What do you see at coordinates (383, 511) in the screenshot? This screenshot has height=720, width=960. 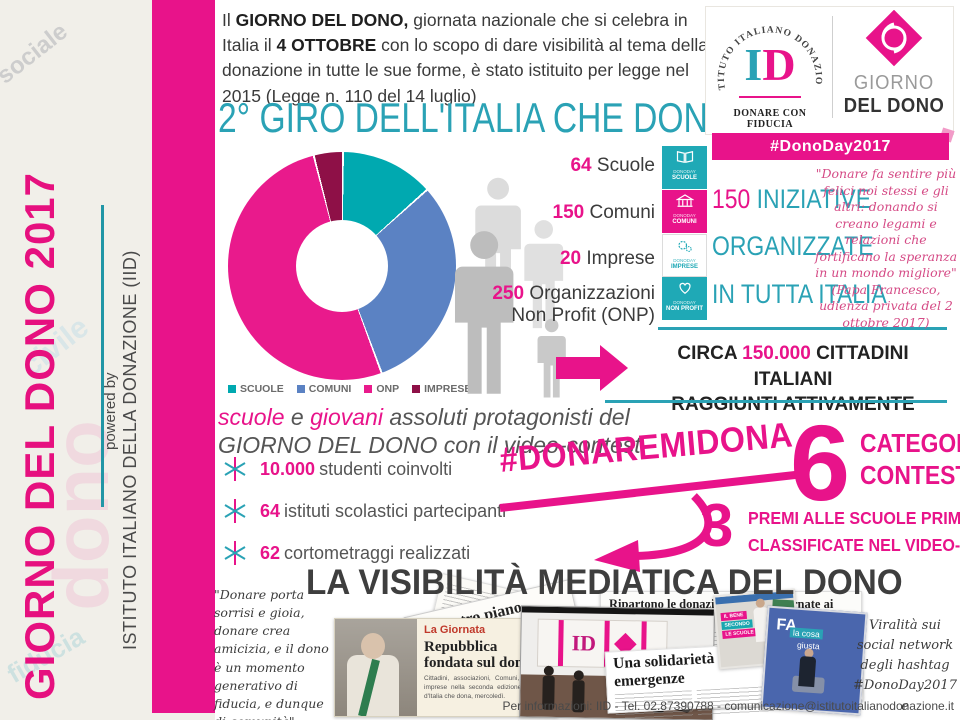 I see `bullet-text: 64 istituti scolastici partecipanti` at bounding box center [383, 511].